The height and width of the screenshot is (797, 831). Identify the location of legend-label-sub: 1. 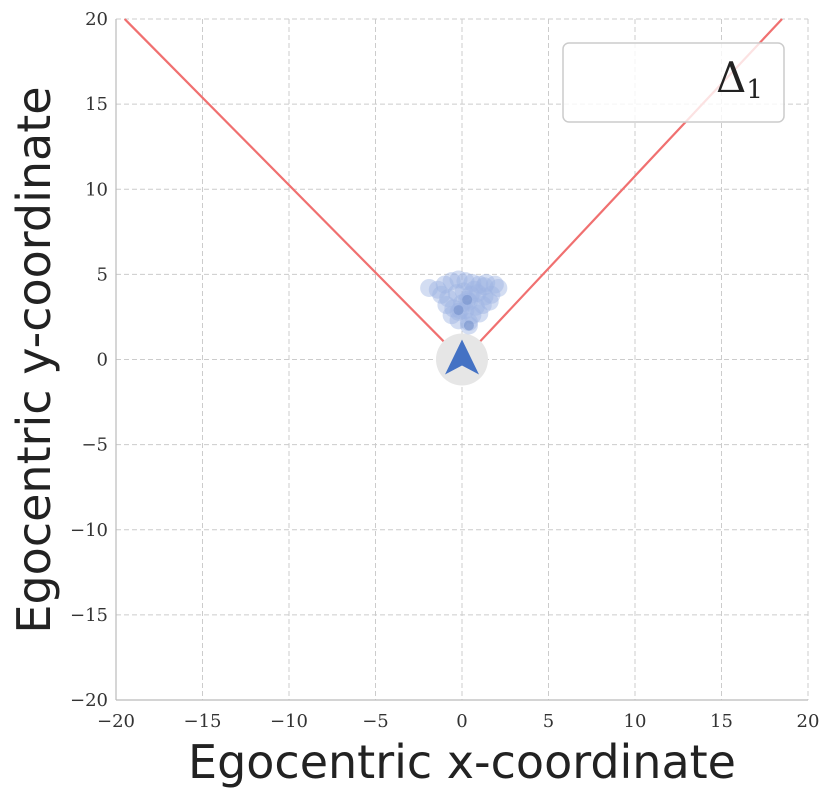
(754, 90).